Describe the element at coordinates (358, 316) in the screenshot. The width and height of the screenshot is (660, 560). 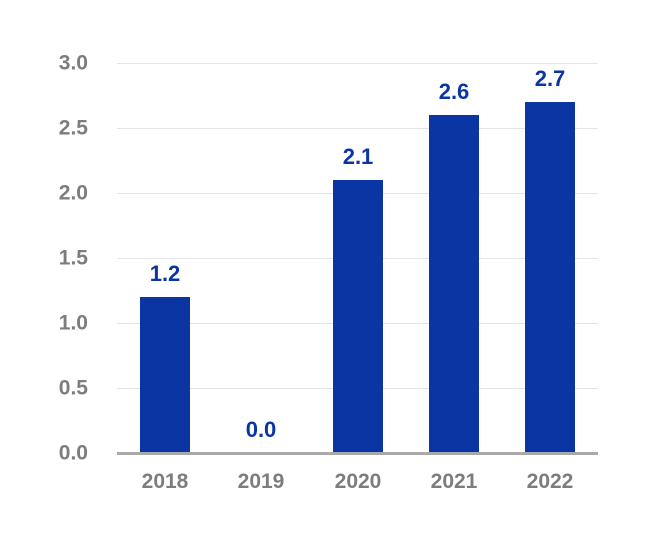
I see `bar-2020` at that location.